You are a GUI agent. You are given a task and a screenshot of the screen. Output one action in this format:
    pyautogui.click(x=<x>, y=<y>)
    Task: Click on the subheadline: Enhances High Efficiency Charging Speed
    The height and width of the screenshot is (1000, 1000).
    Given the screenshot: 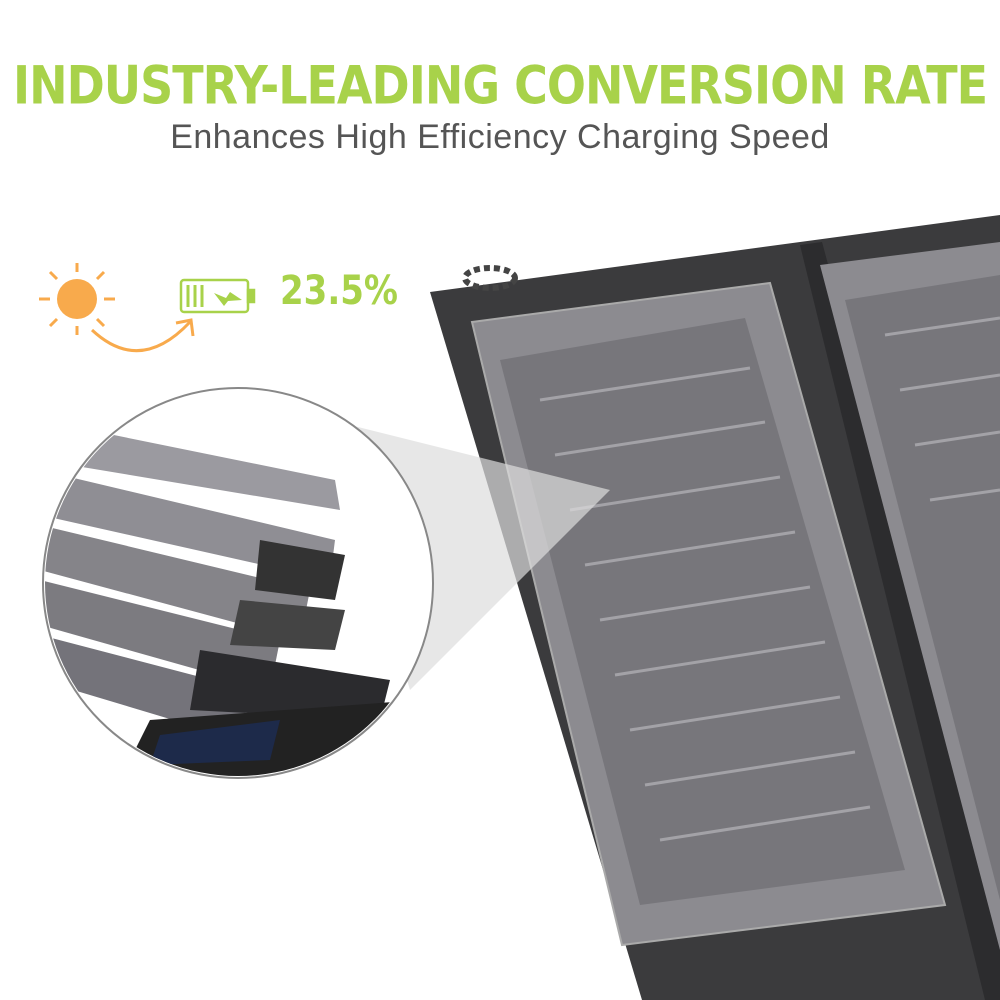 What is the action you would take?
    pyautogui.click(x=500, y=137)
    